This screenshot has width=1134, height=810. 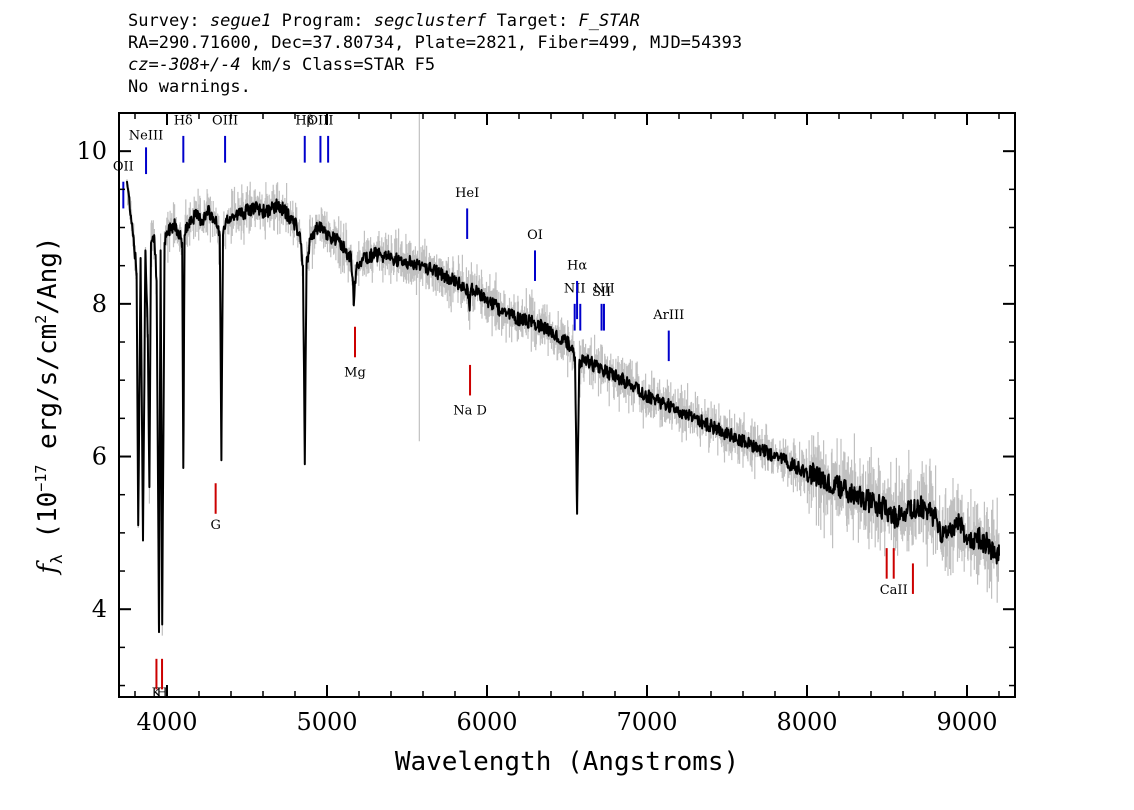 What do you see at coordinates (189, 87) in the screenshot?
I see `header-line-4: No warnings.` at bounding box center [189, 87].